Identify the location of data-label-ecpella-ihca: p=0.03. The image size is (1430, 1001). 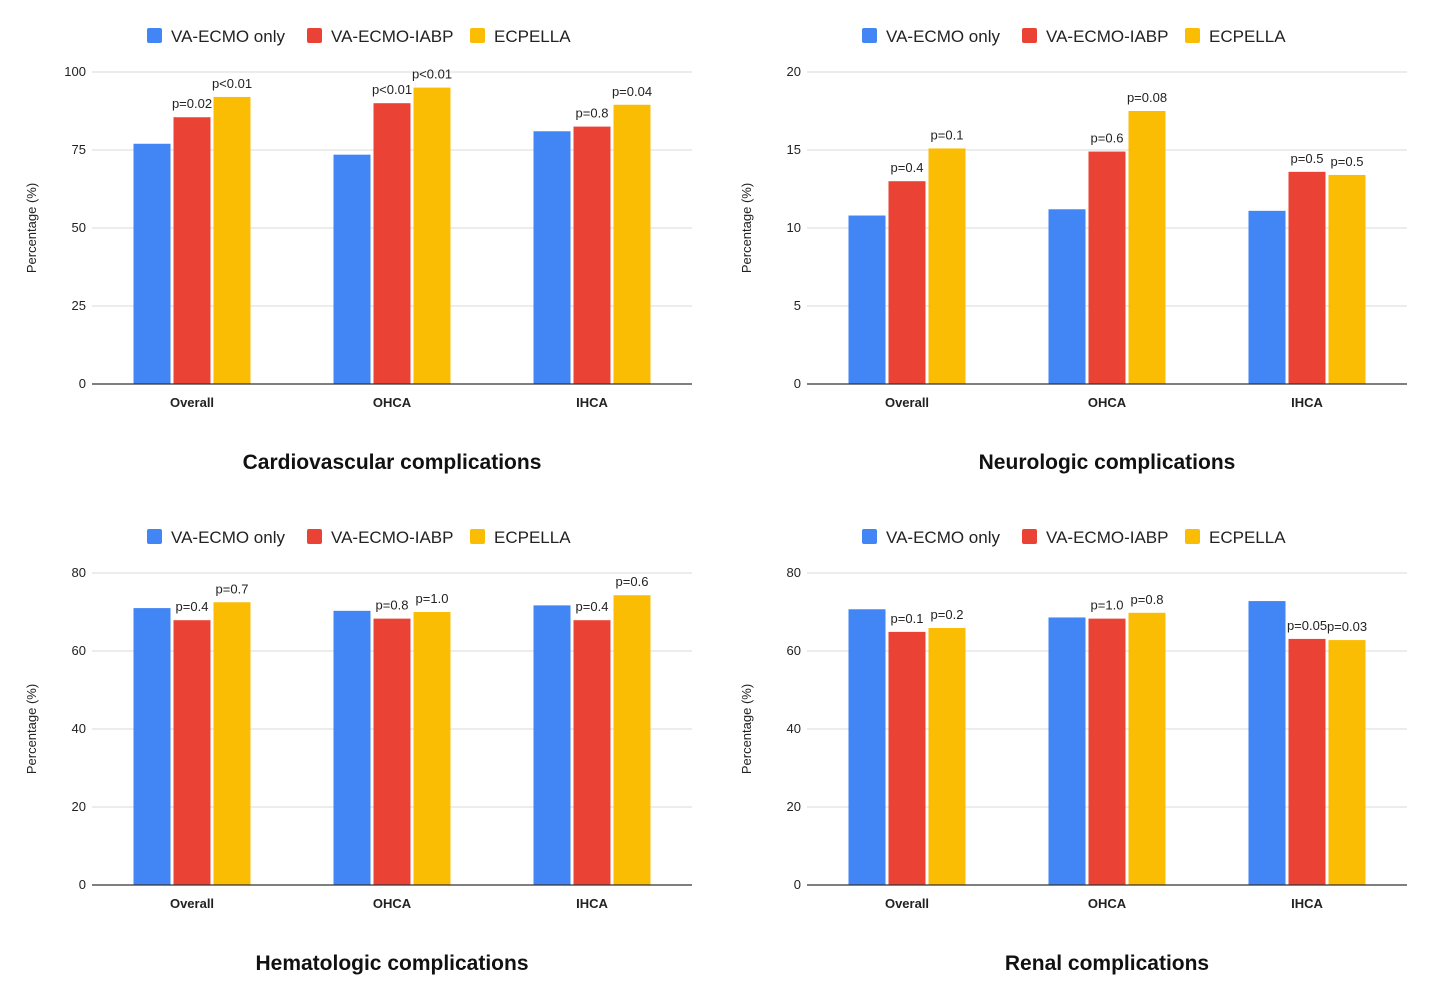
(1347, 626).